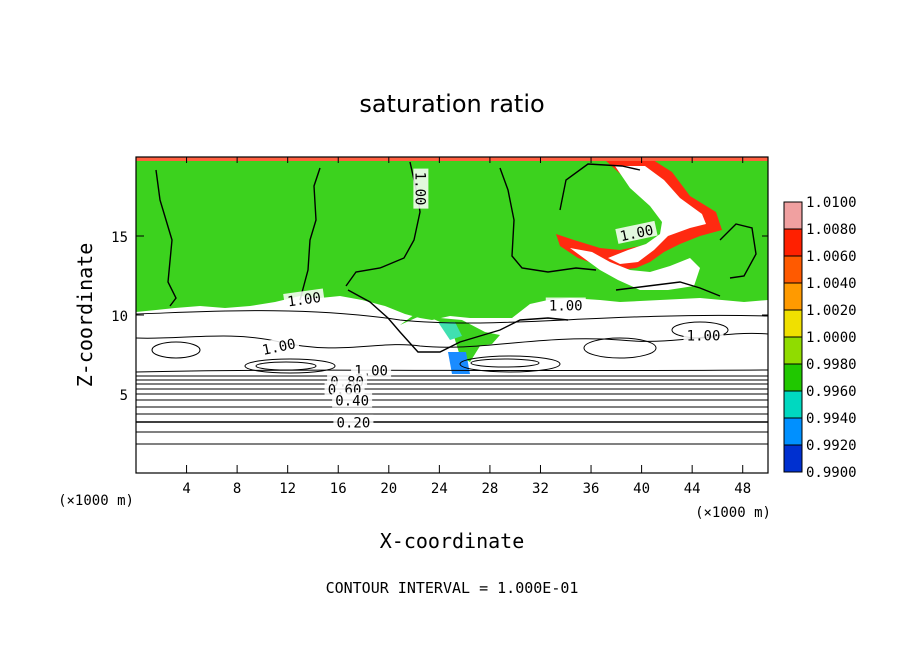 This screenshot has width=904, height=654. I want to click on colorbar-label: 1.0000, so click(831, 338).